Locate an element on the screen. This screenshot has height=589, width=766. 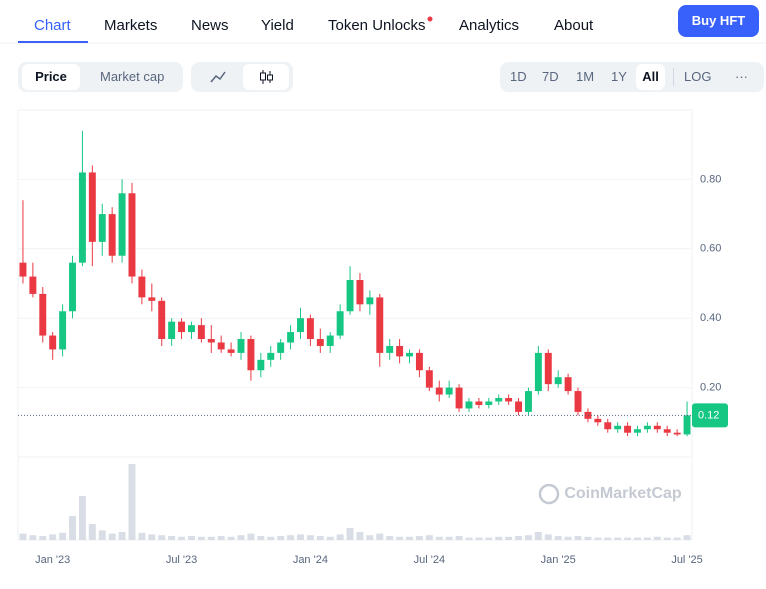
more-button: ··· is located at coordinates (741, 76).